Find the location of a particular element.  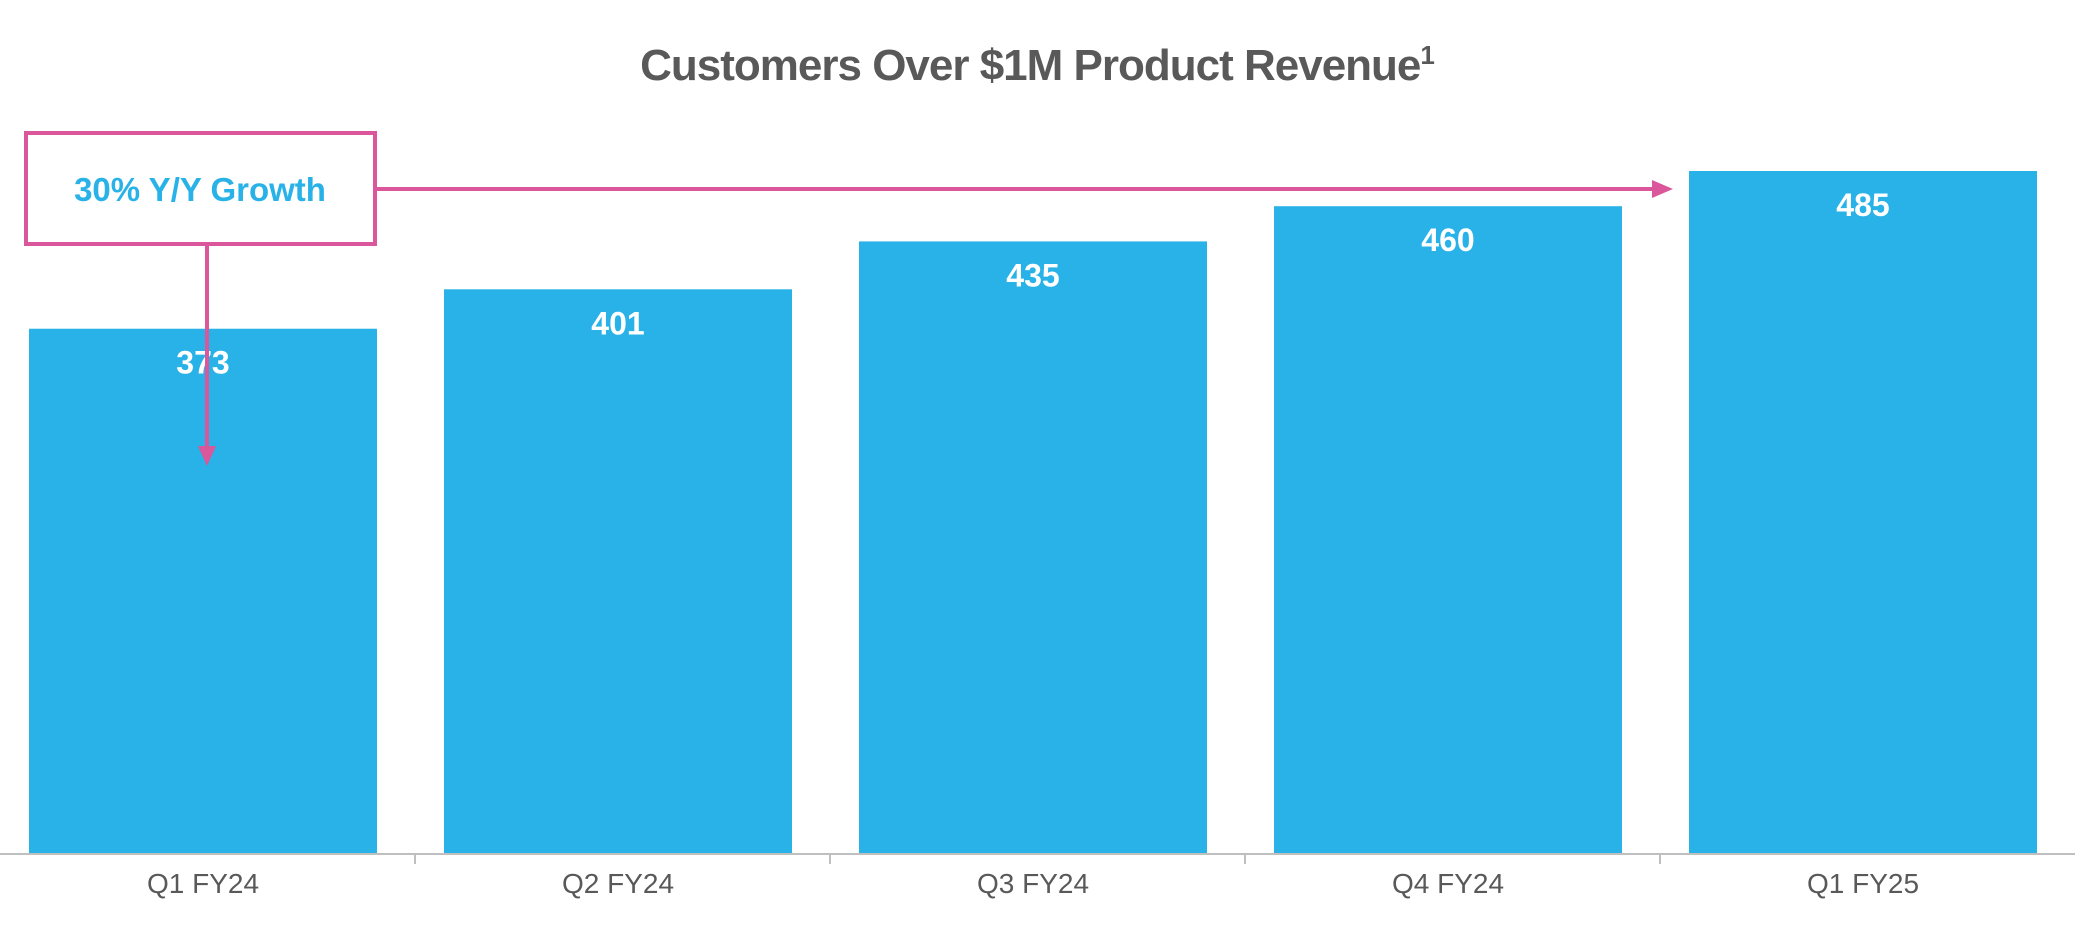

x-tick-label: Q2 FY24 is located at coordinates (618, 883).